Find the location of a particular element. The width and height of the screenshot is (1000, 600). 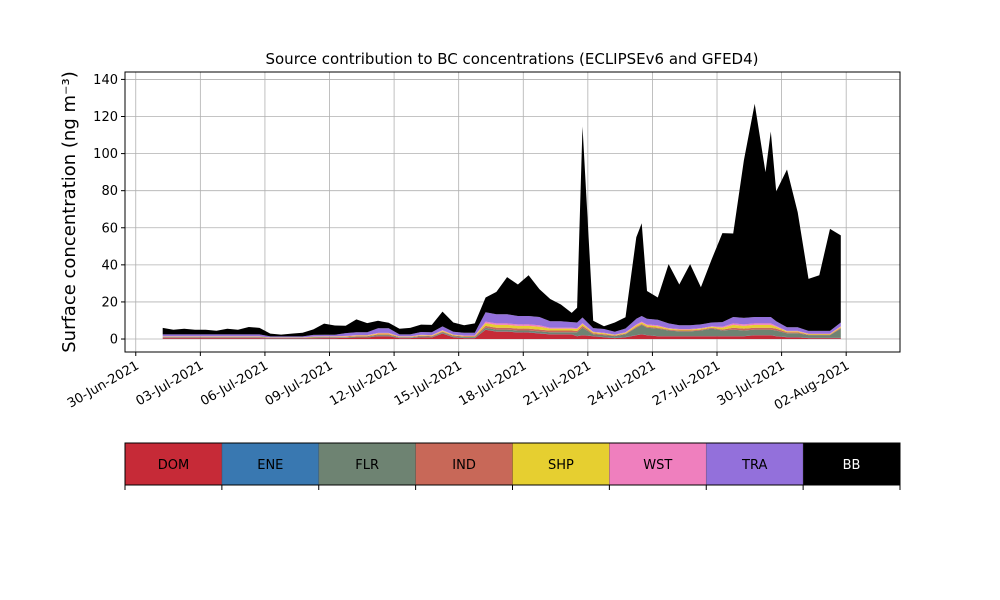

legend-swatch-tra is located at coordinates (755, 464).